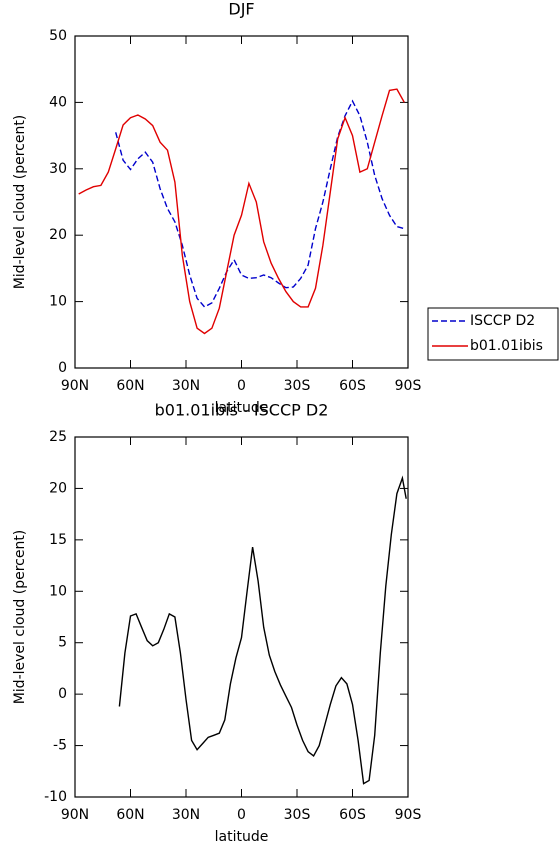  I want to click on y-tick-label: 30, so click(58, 169).